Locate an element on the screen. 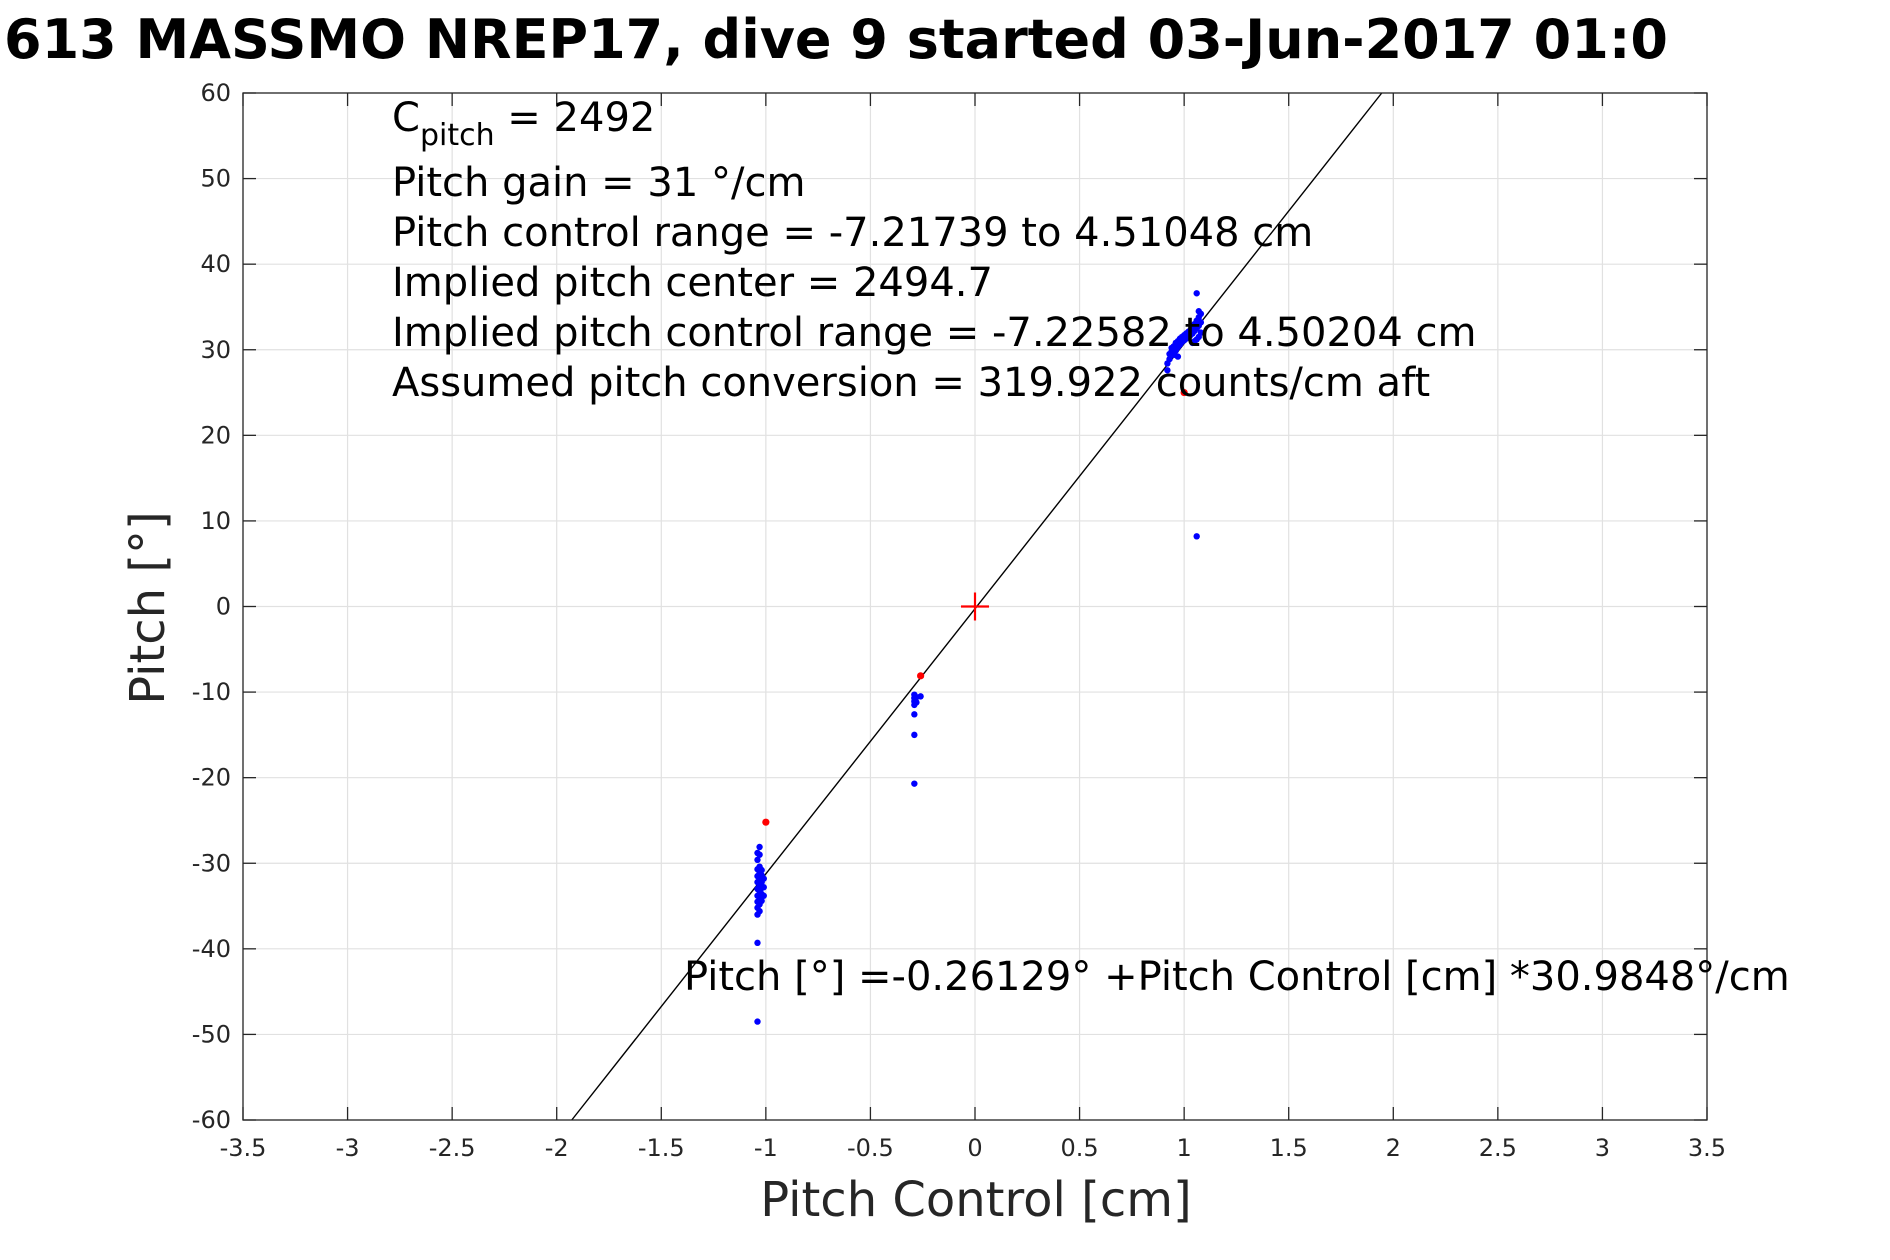 The height and width of the screenshot is (1260, 1890). x-tick-label: 3.5 is located at coordinates (1707, 1148).